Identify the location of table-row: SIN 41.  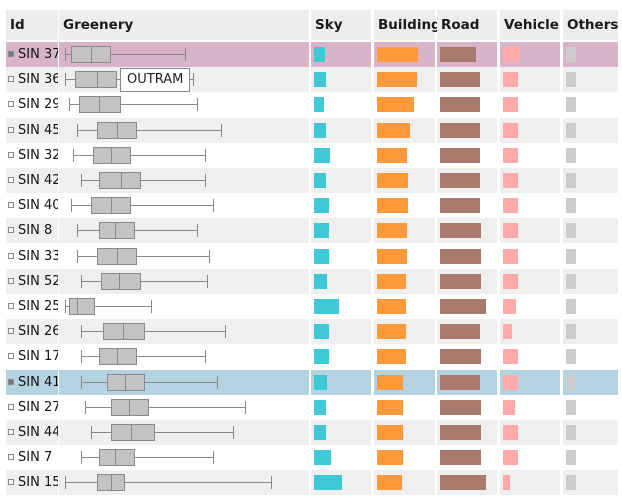
(311, 382).